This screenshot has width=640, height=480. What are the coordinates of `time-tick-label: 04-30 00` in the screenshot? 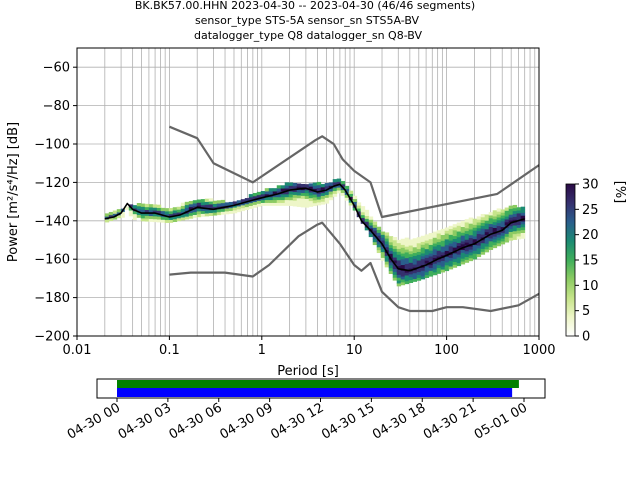 It's located at (94, 421).